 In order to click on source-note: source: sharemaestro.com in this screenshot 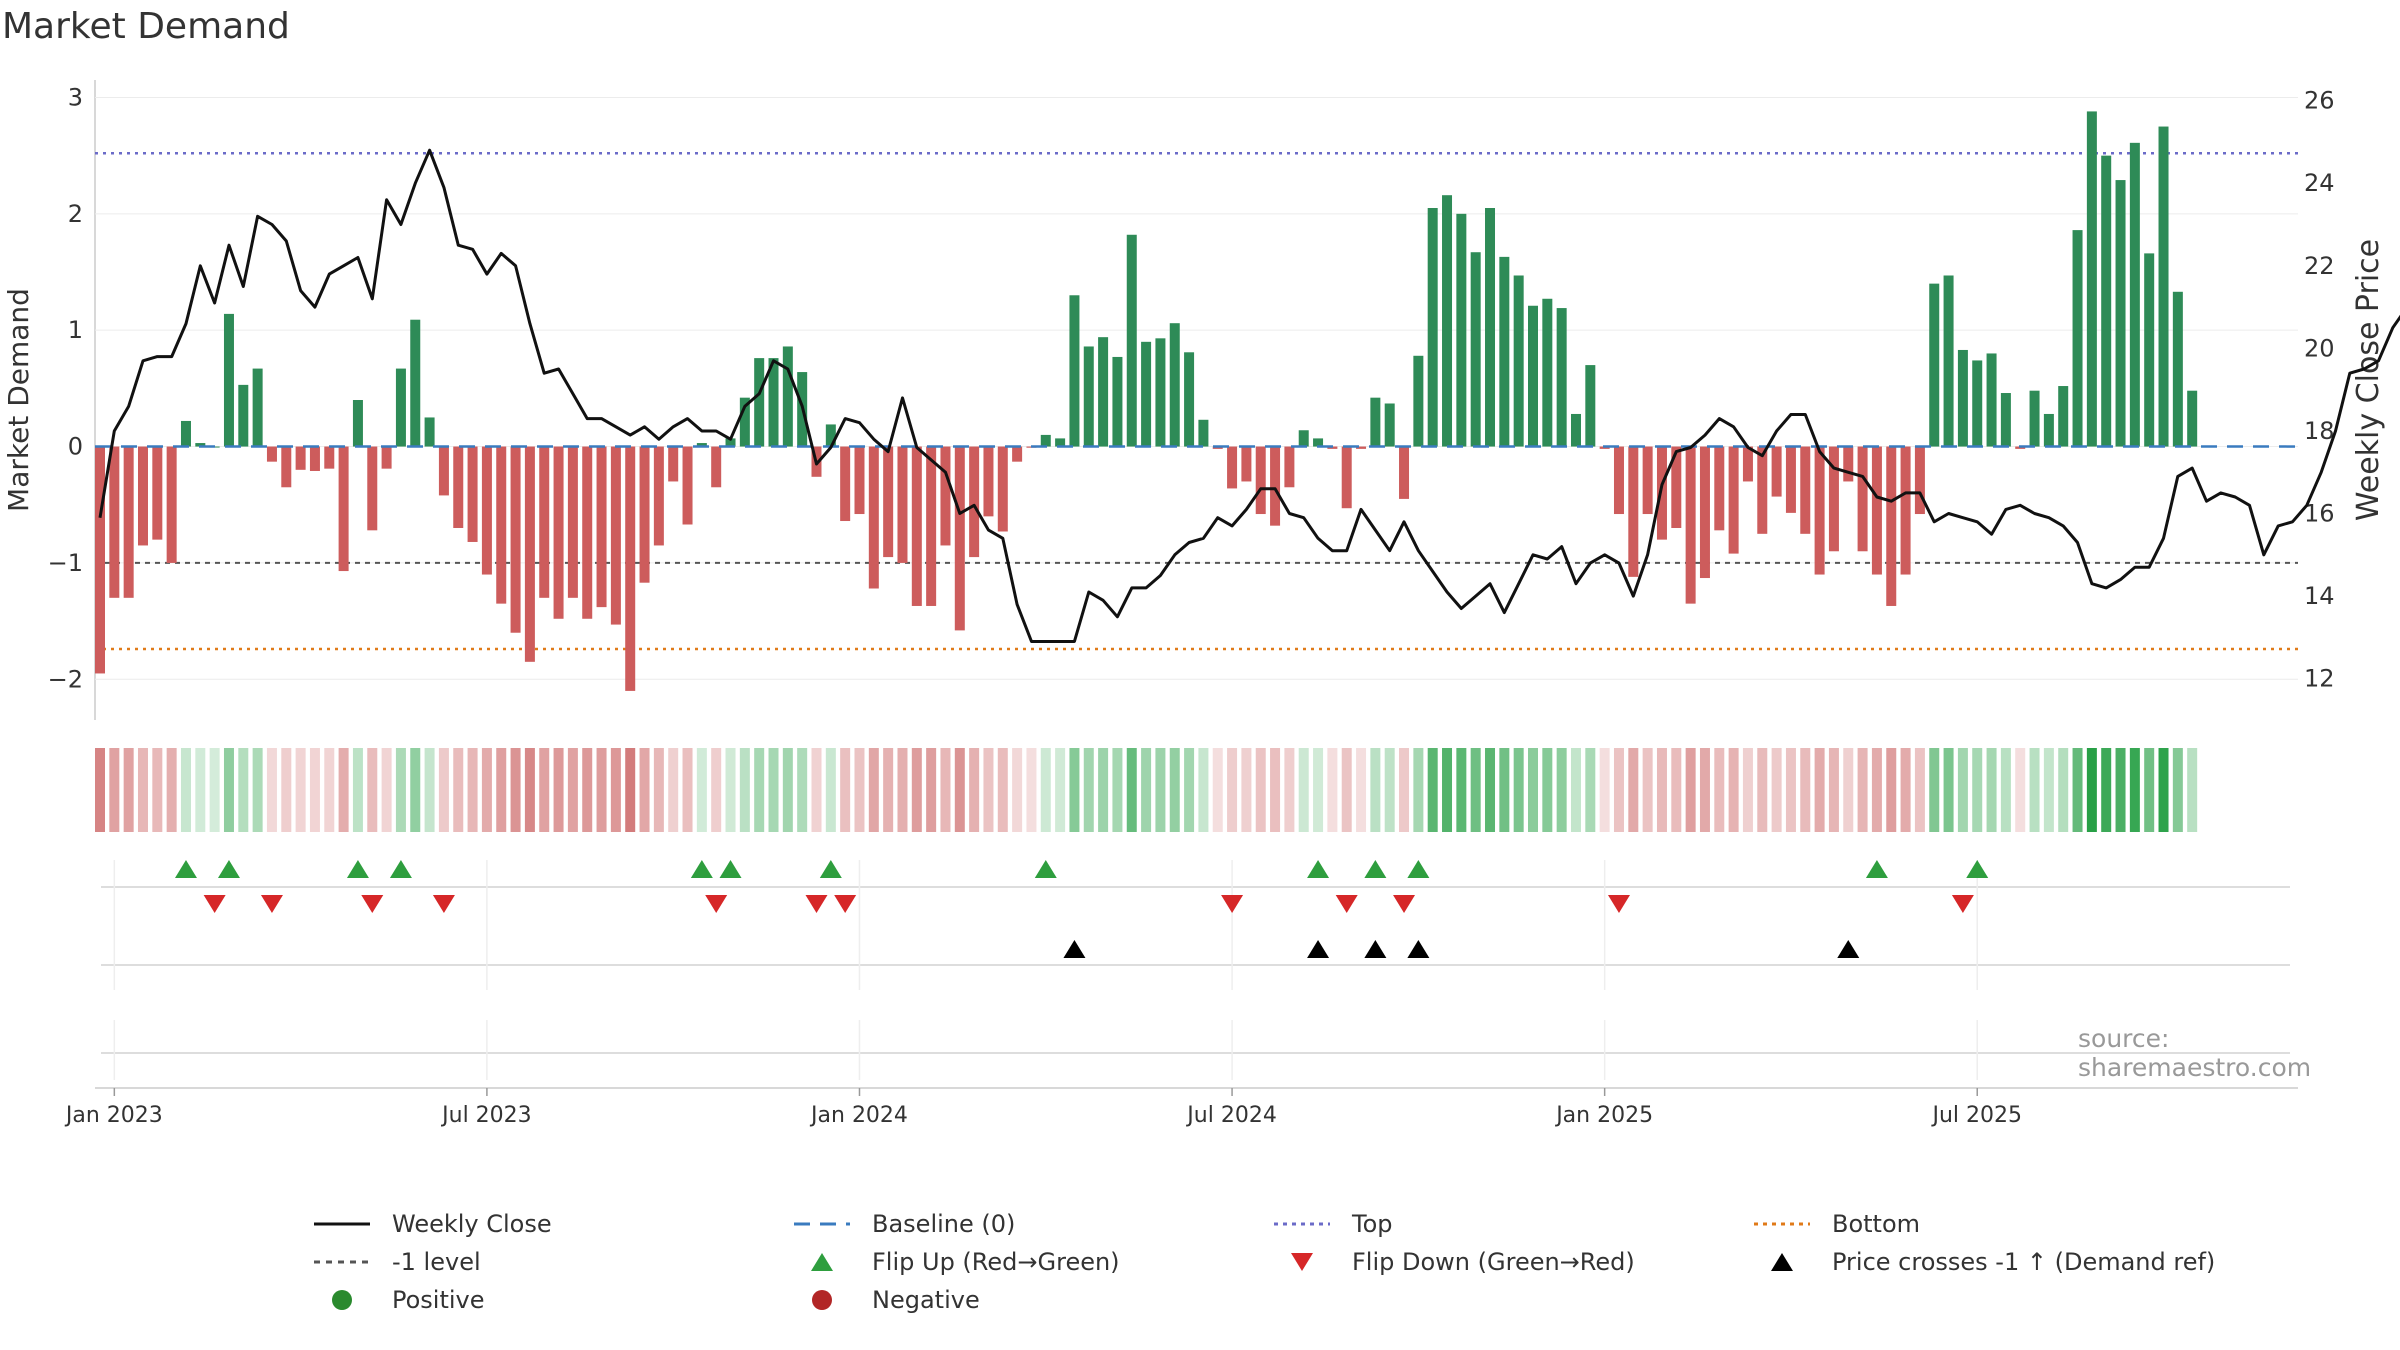, I will do `click(2195, 1053)`.